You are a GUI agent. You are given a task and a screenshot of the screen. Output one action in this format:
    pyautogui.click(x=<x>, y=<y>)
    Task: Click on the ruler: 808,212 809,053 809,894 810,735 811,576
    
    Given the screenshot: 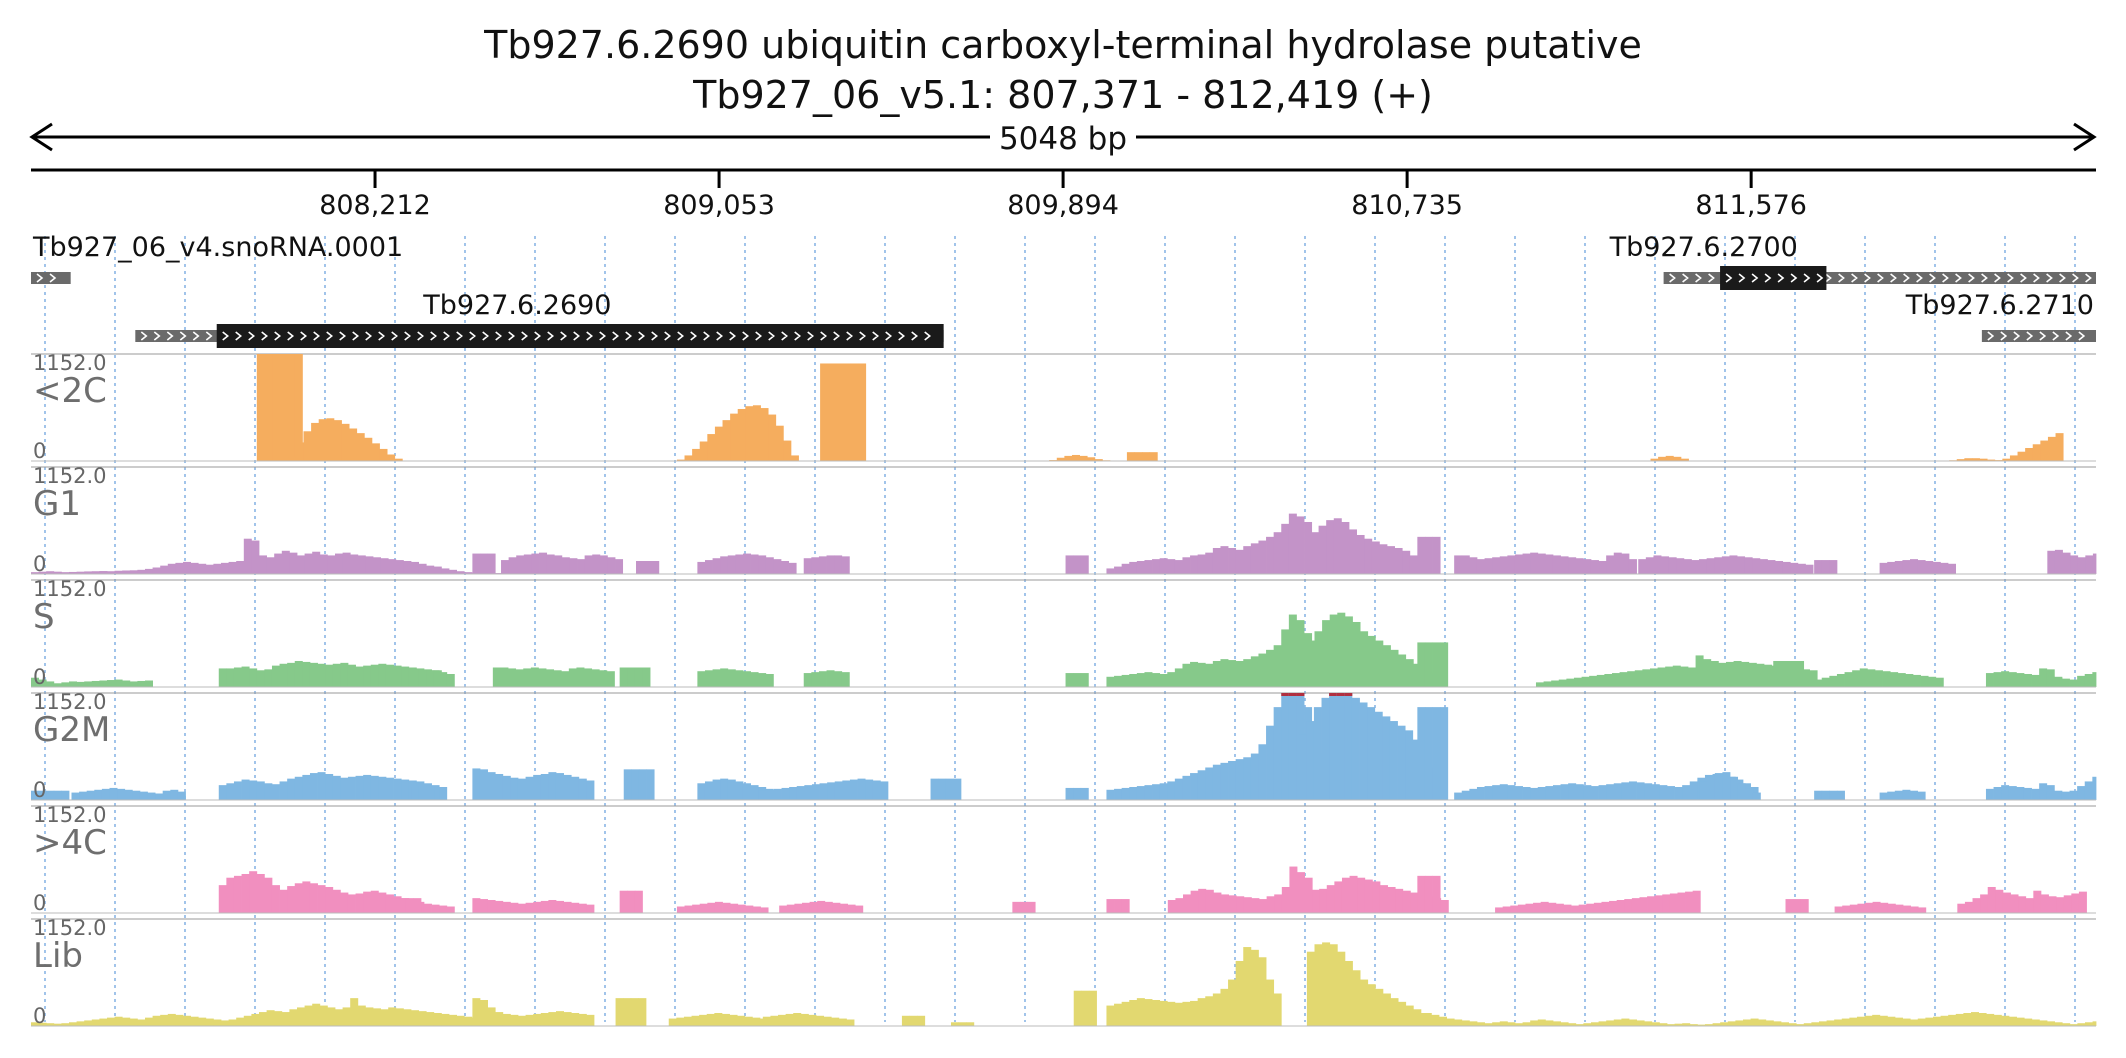 What is the action you would take?
    pyautogui.click(x=1063, y=194)
    